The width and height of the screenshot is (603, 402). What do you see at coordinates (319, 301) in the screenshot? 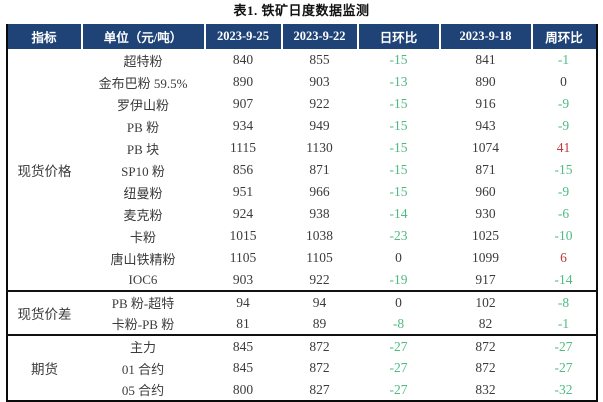
I see `value-0922: 94` at bounding box center [319, 301].